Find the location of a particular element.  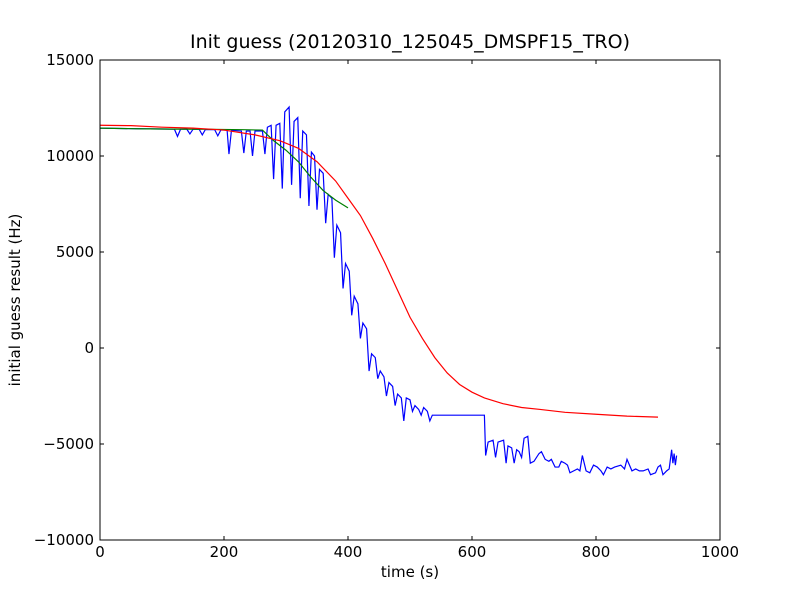

x-tick-label: 400 is located at coordinates (348, 552).